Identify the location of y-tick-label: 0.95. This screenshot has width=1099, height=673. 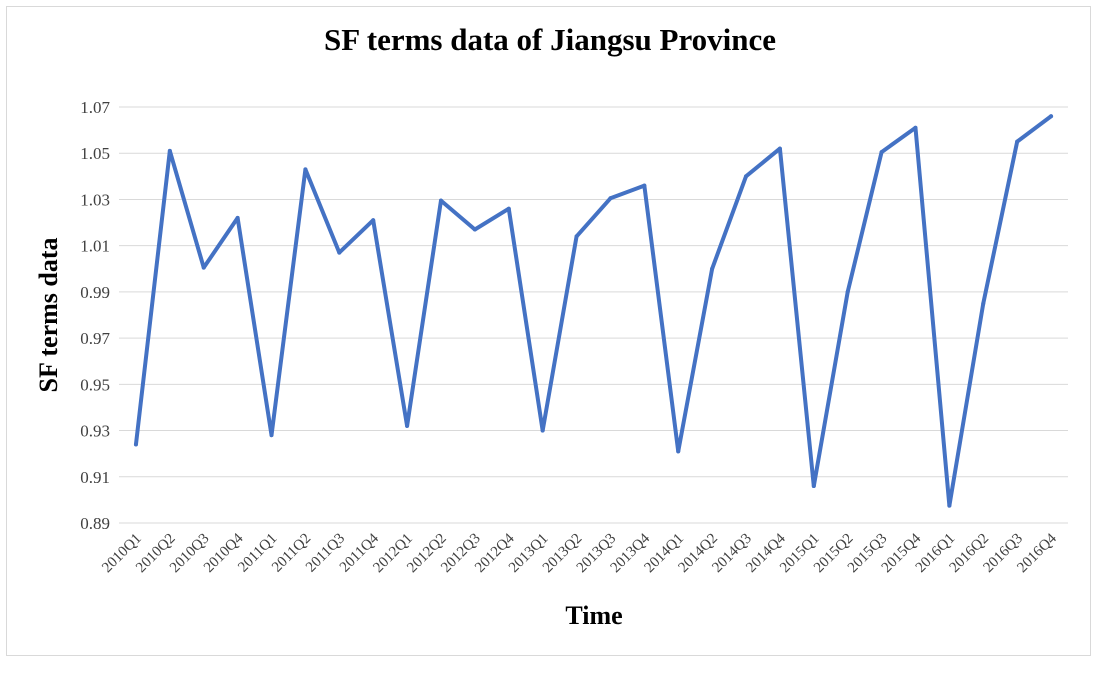
(95, 384).